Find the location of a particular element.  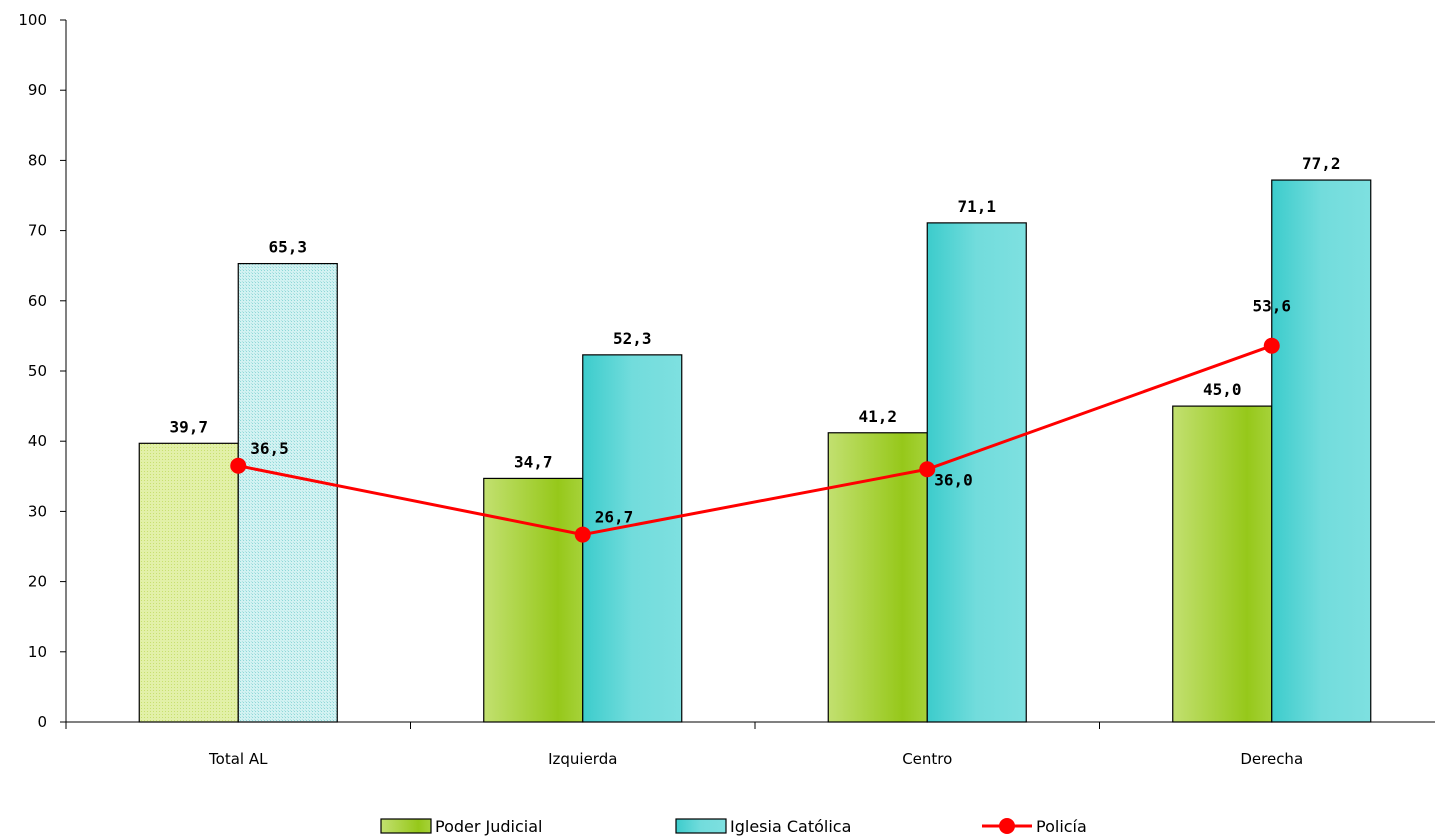

bar-data-label: 77,2 is located at coordinates (1321, 163).